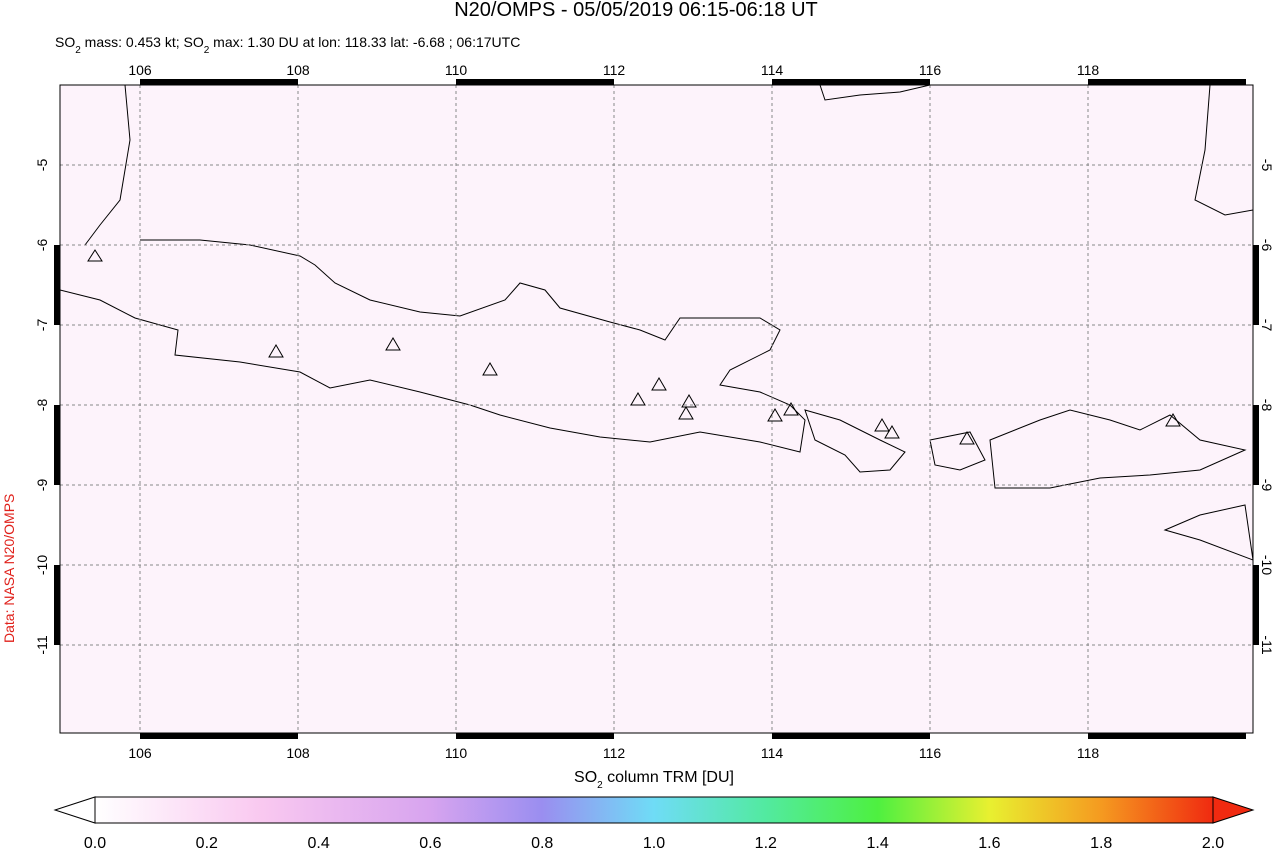  Describe the element at coordinates (430, 843) in the screenshot. I see `colorbar-label: 0.6` at that location.